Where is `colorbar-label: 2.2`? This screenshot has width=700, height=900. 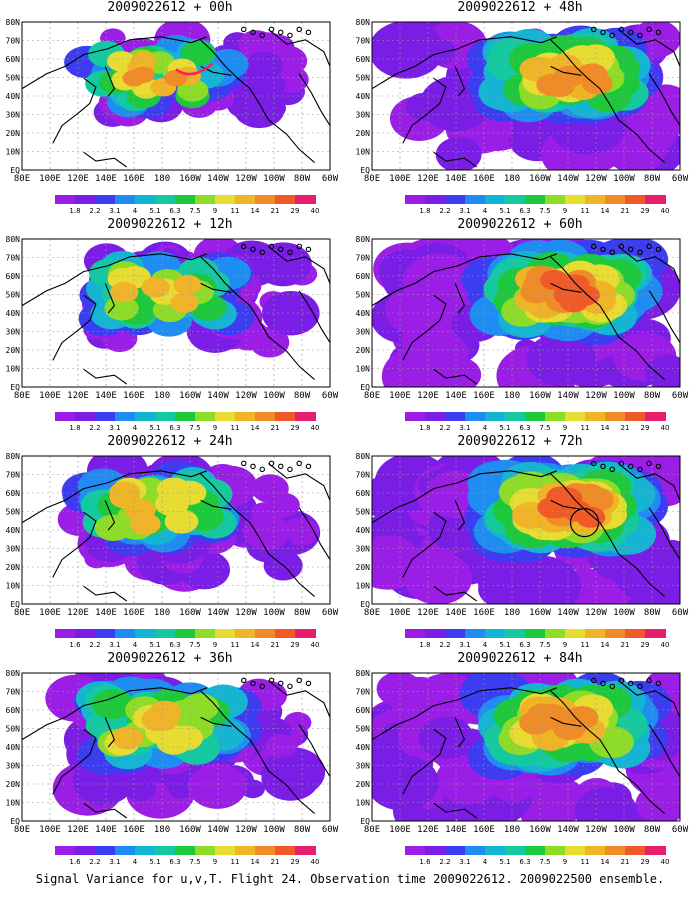 colorbar-label: 2.2 is located at coordinates (95, 862).